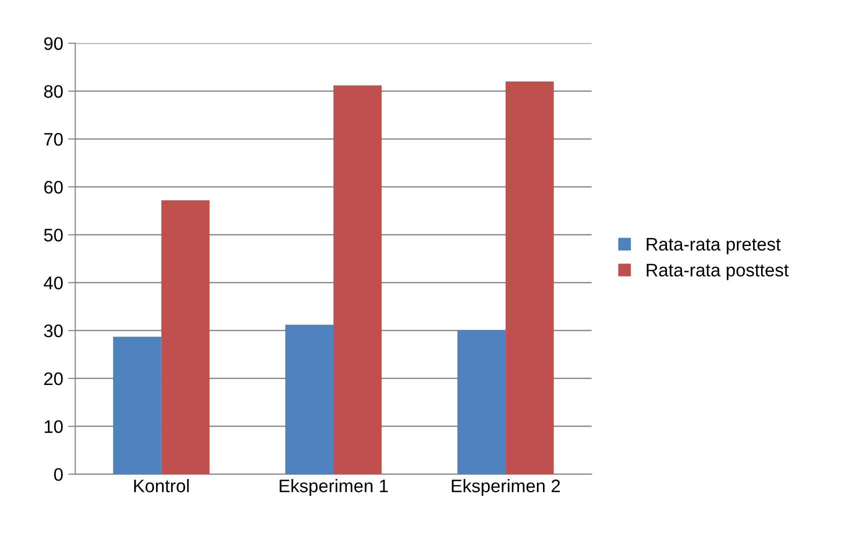 The height and width of the screenshot is (534, 865). What do you see at coordinates (53, 43) in the screenshot?
I see `y-tick-label: 90` at bounding box center [53, 43].